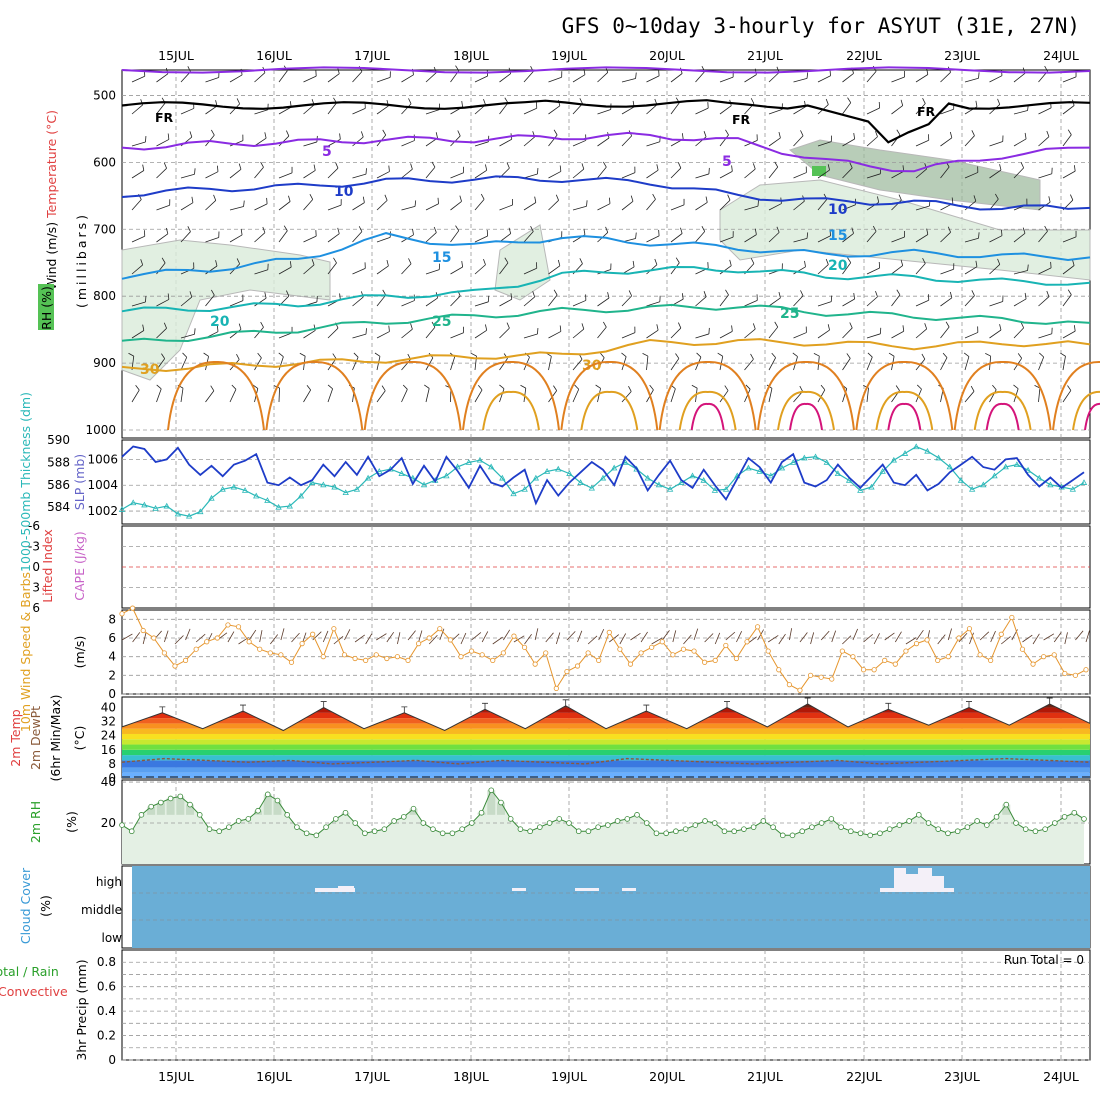 This screenshot has width=1100, height=1100. What do you see at coordinates (176, 55) in the screenshot?
I see `date-label-top: 15JUL` at bounding box center [176, 55].